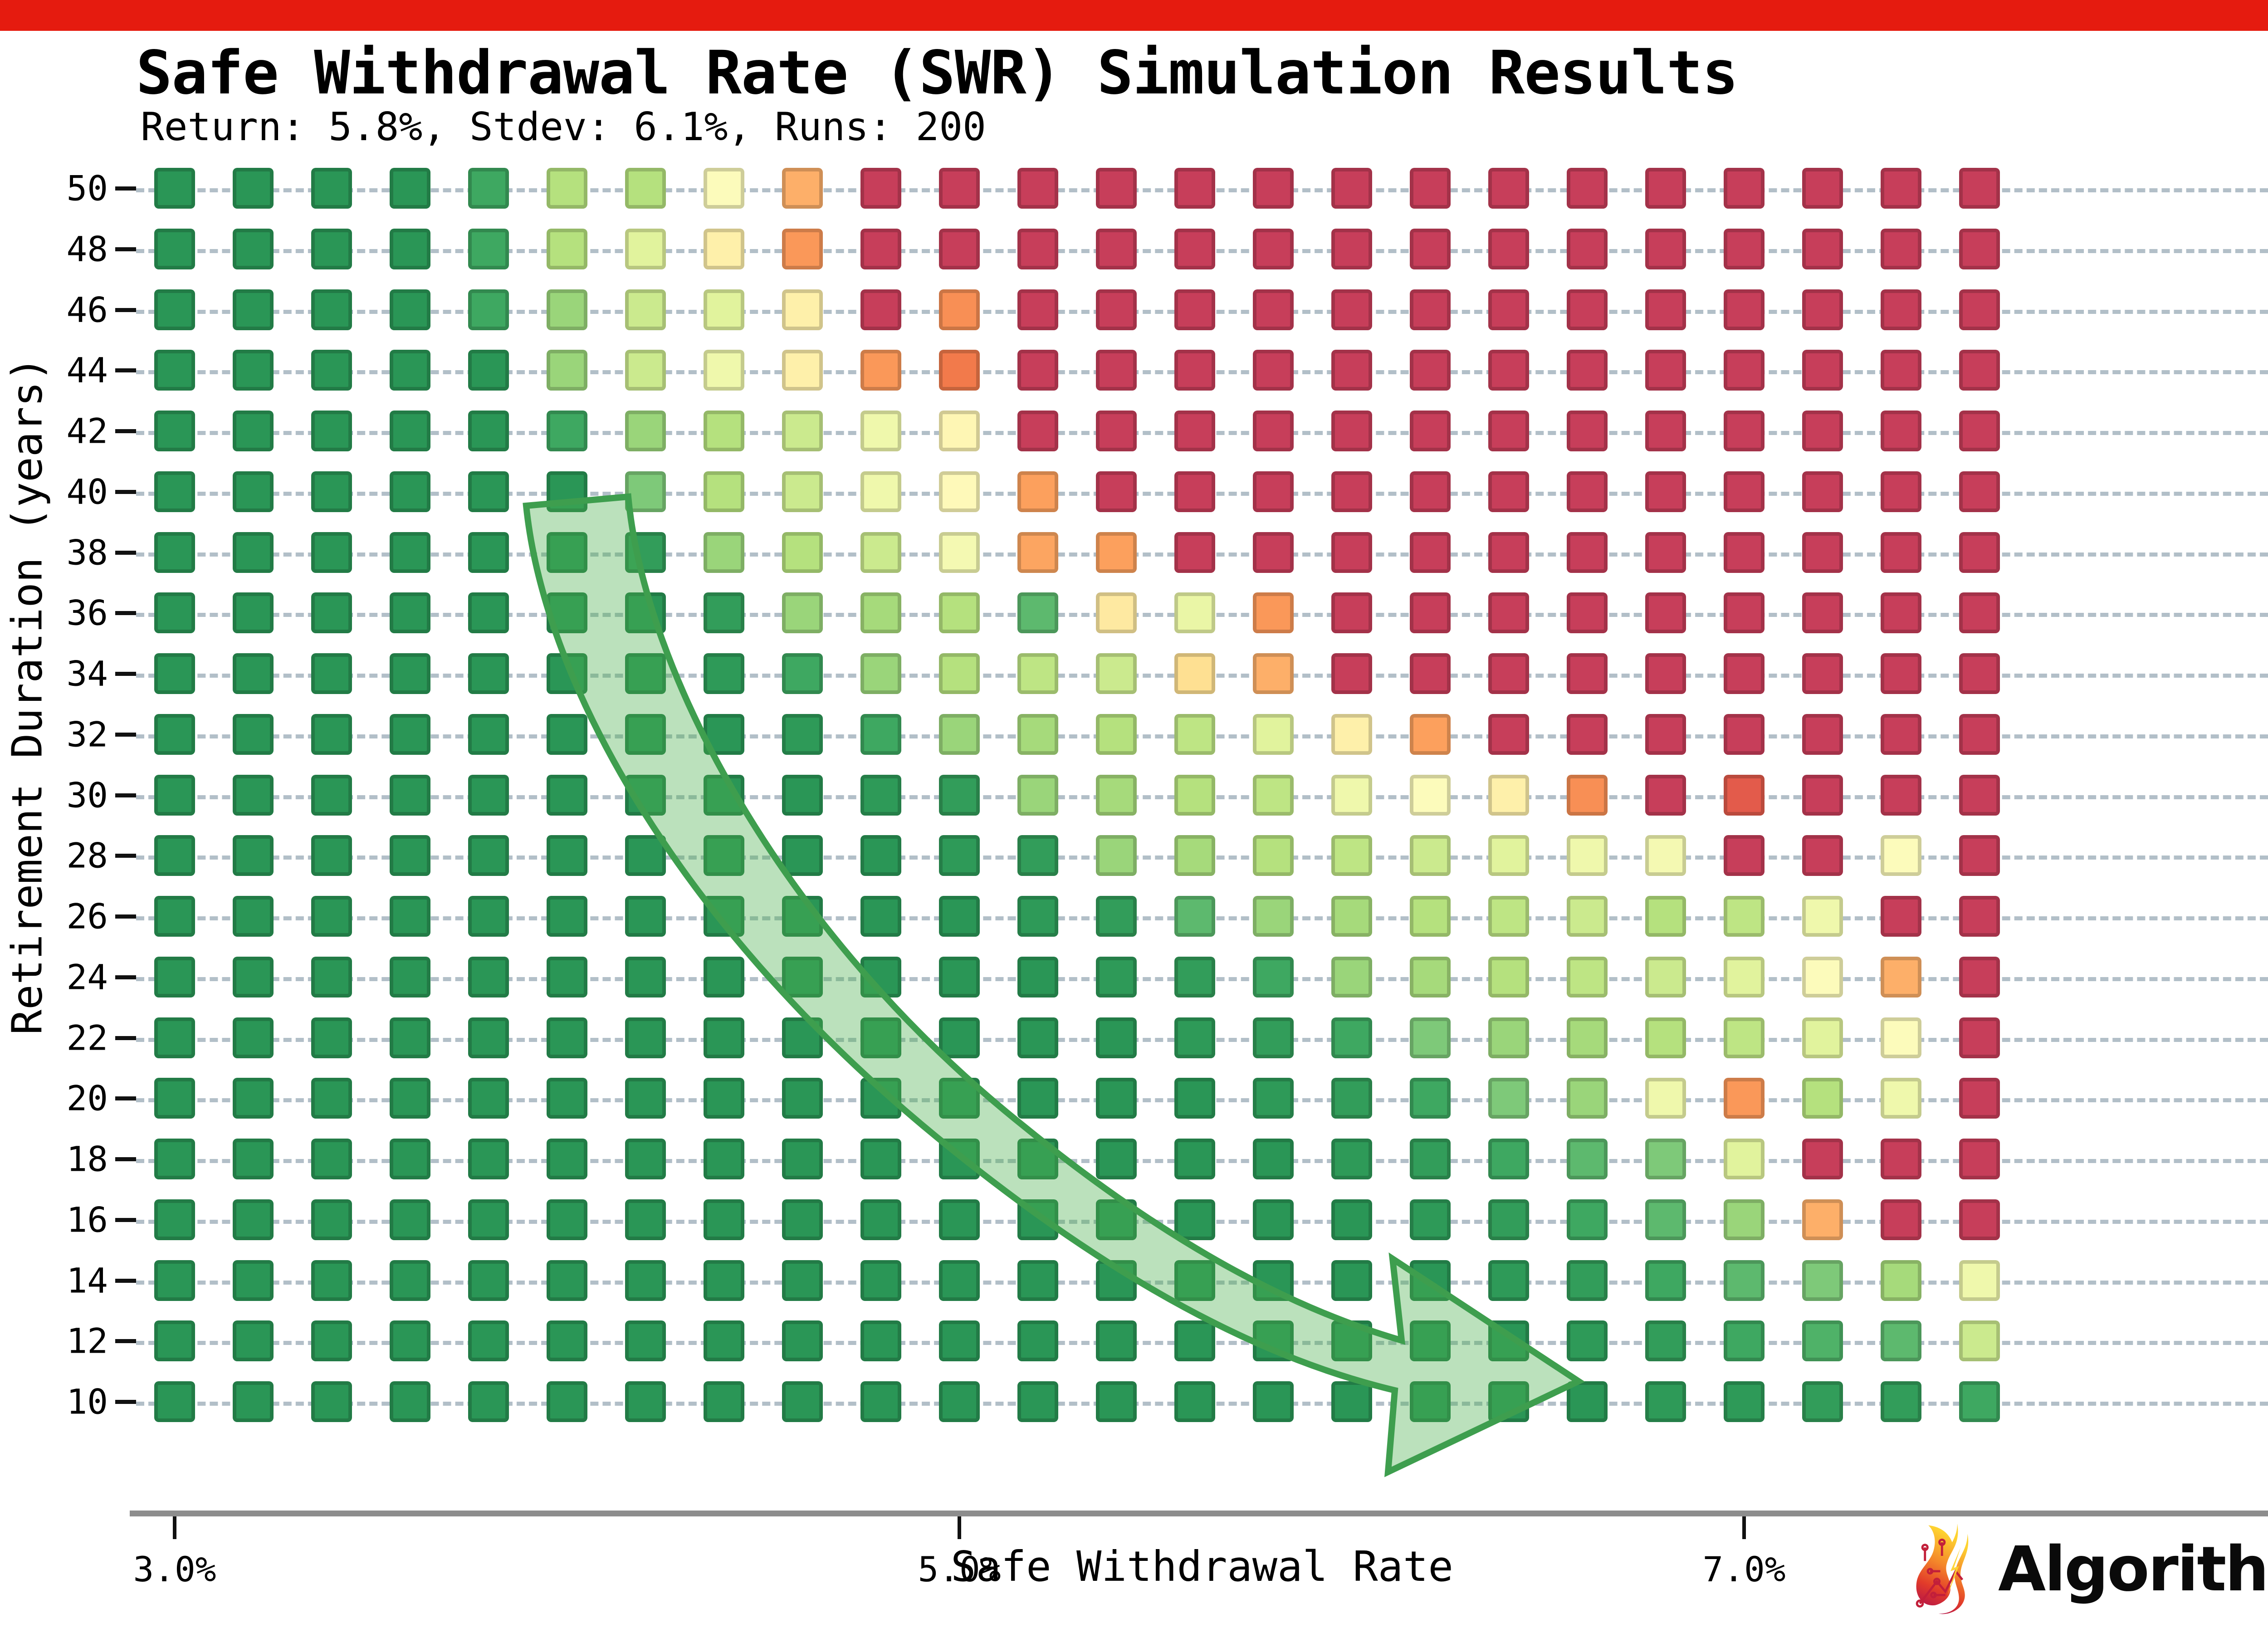  What do you see at coordinates (87, 734) in the screenshot?
I see `y-axis-tick-label: 32` at bounding box center [87, 734].